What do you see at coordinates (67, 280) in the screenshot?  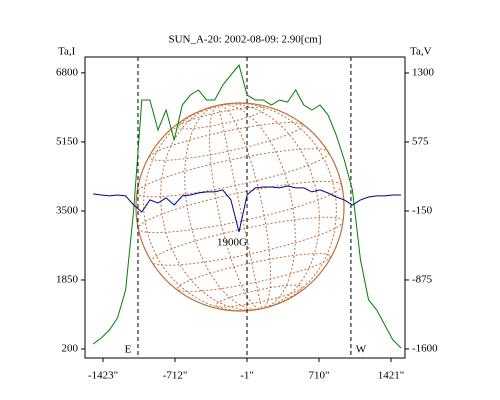 I see `y-tick-label: 1850` at bounding box center [67, 280].